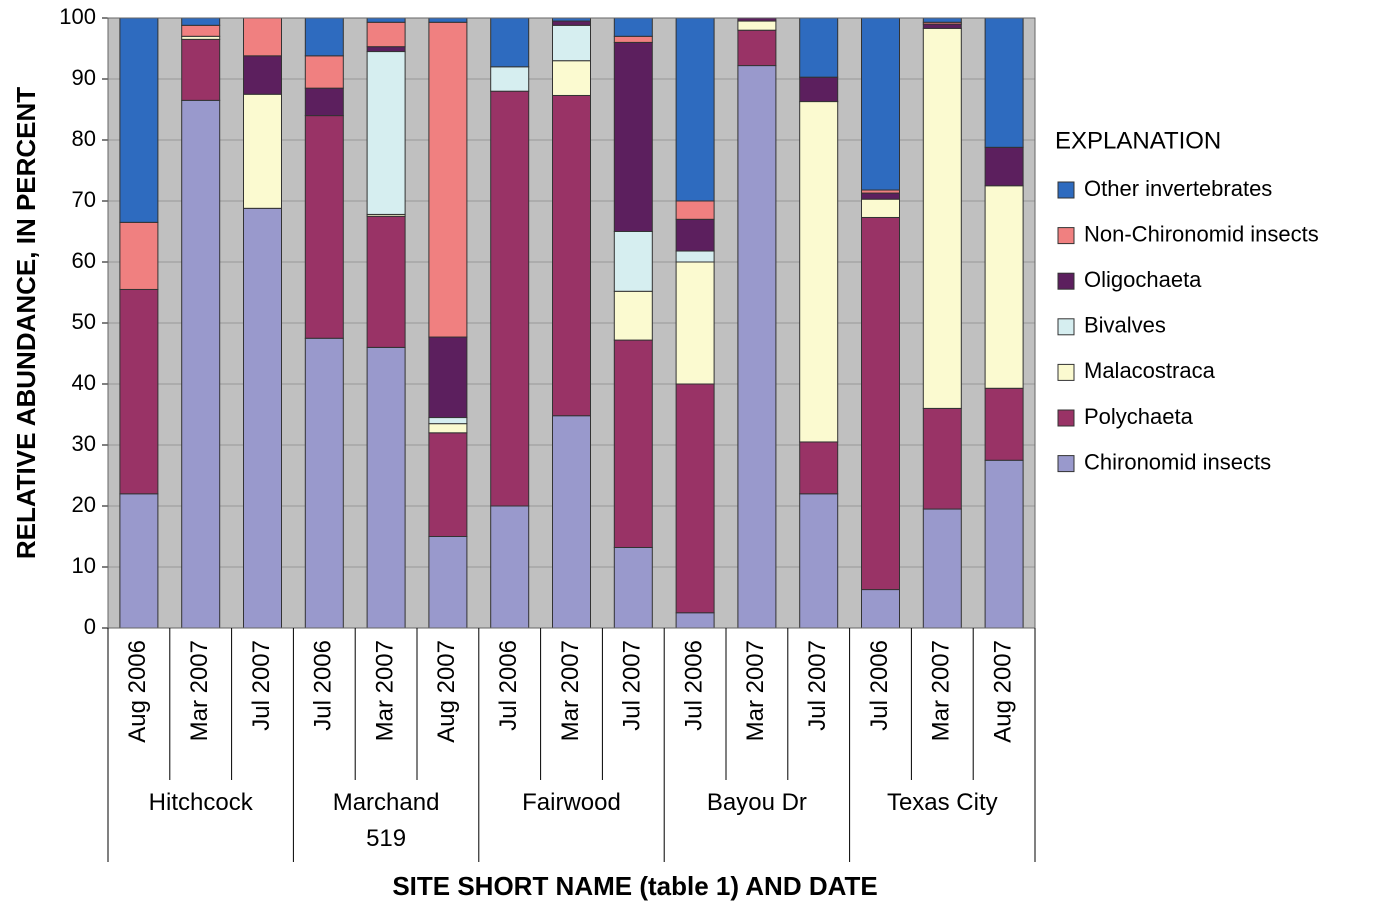 The width and height of the screenshot is (1374, 905). Describe the element at coordinates (757, 802) in the screenshot. I see `group-label-box: Bayou Dr` at that location.